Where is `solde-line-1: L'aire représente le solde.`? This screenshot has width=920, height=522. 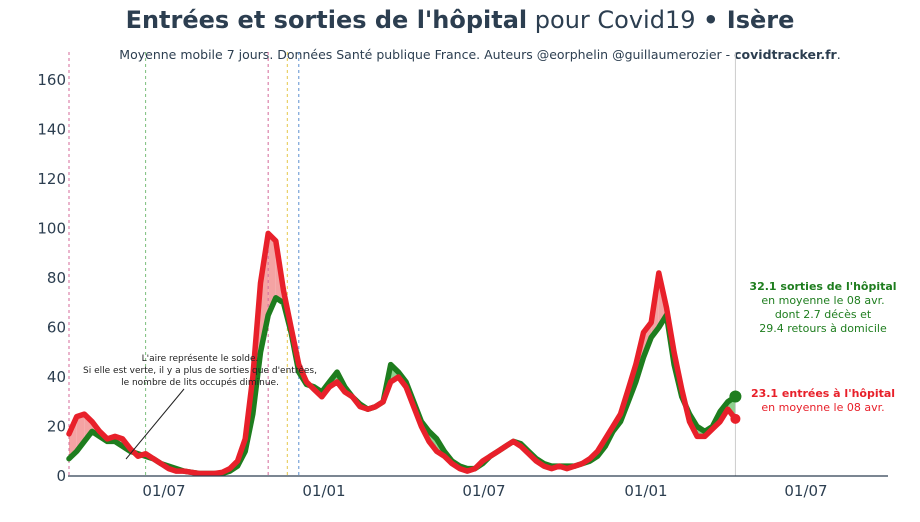 solde-line-1: L'aire représente le solde. is located at coordinates (200, 358).